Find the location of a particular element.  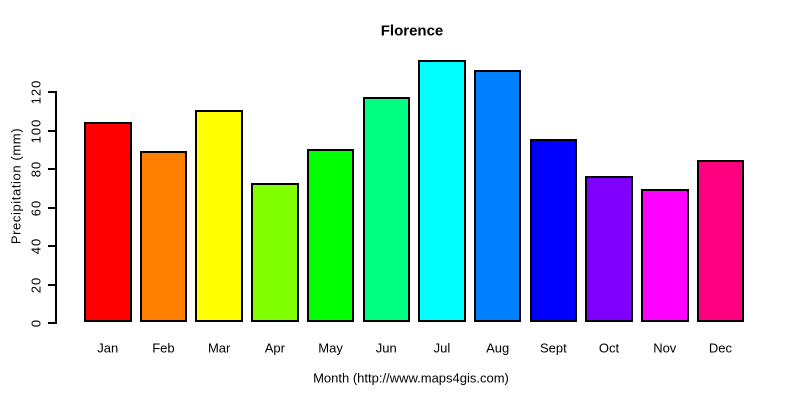

x-tick-label-apr: Apr is located at coordinates (274, 348).